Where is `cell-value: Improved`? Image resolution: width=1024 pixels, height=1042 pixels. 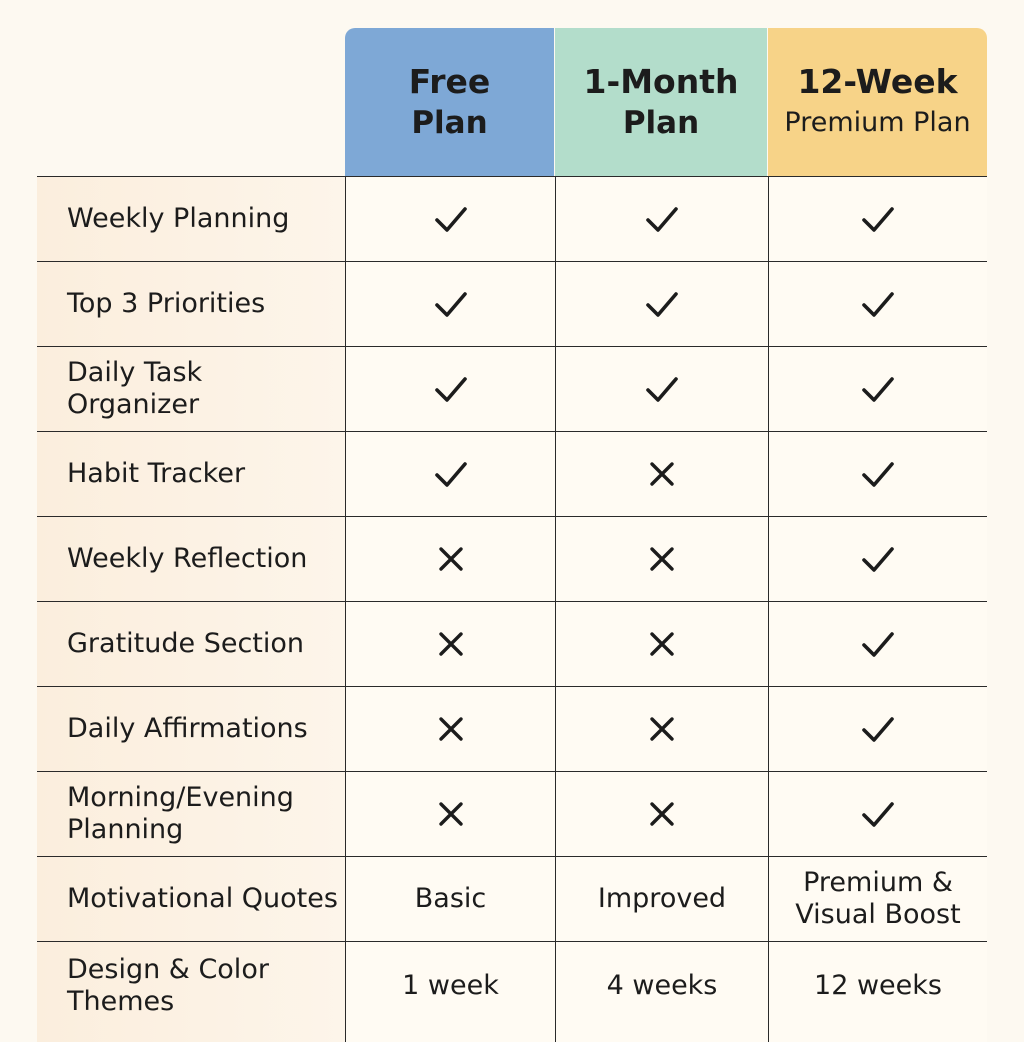
cell-value: Improved is located at coordinates (662, 898).